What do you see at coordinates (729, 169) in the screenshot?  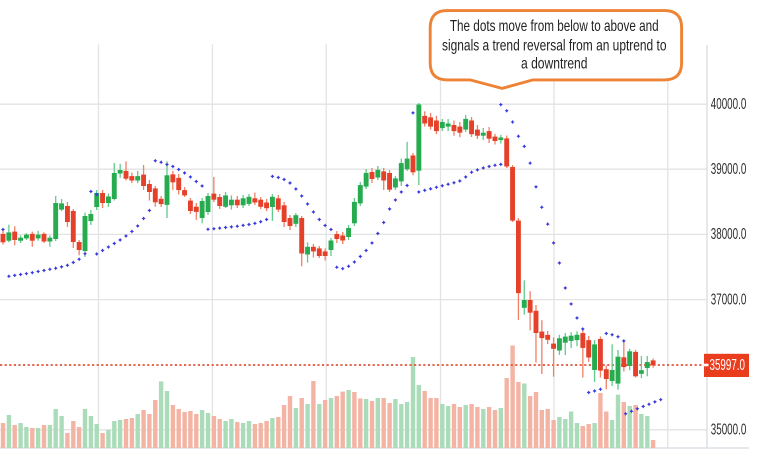 I see `svg-text: 39000.0` at bounding box center [729, 169].